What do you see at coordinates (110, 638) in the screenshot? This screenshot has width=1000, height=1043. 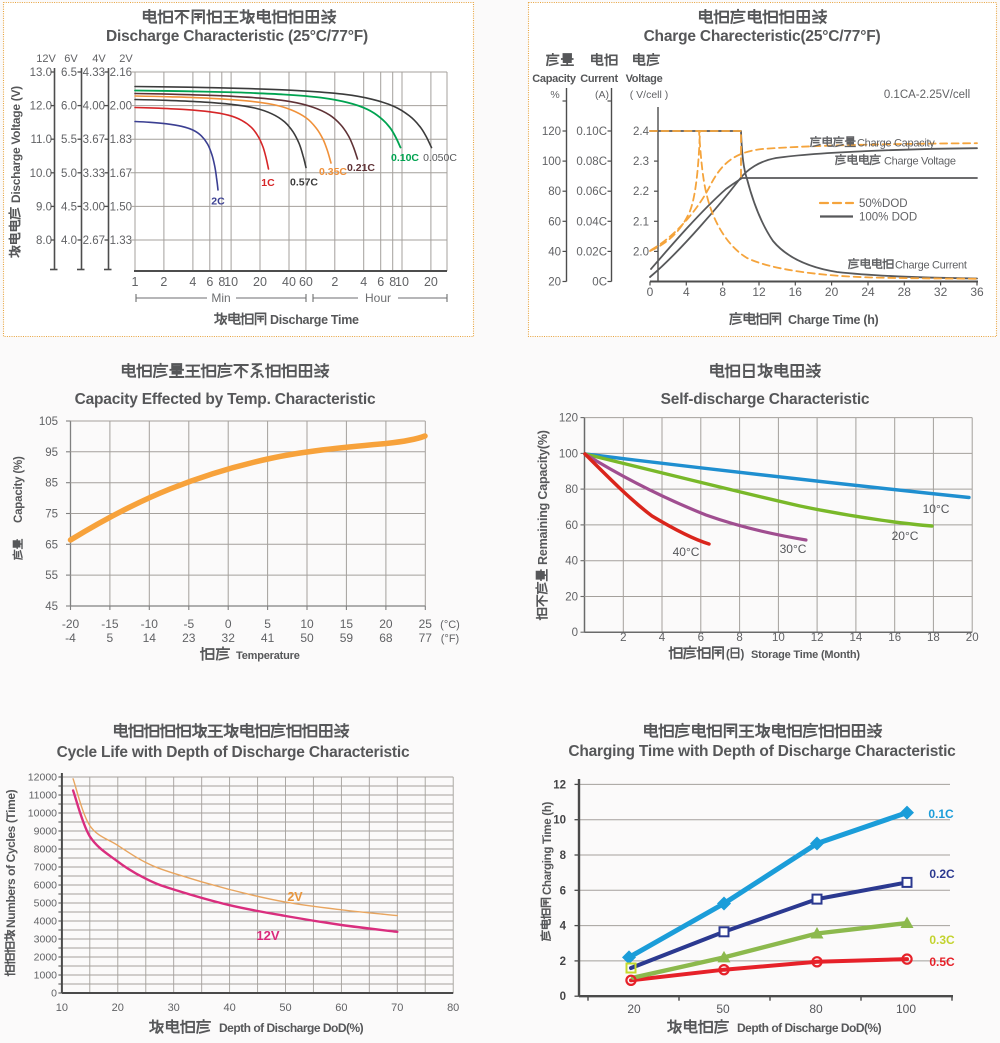 I see `svg-text: 5` at bounding box center [110, 638].